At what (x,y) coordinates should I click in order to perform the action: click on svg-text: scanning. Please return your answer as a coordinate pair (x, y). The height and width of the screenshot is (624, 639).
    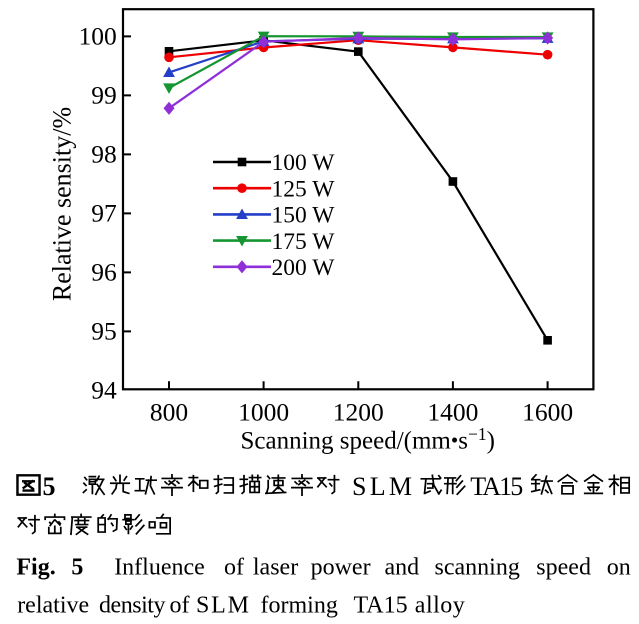
    Looking at the image, I should click on (477, 568).